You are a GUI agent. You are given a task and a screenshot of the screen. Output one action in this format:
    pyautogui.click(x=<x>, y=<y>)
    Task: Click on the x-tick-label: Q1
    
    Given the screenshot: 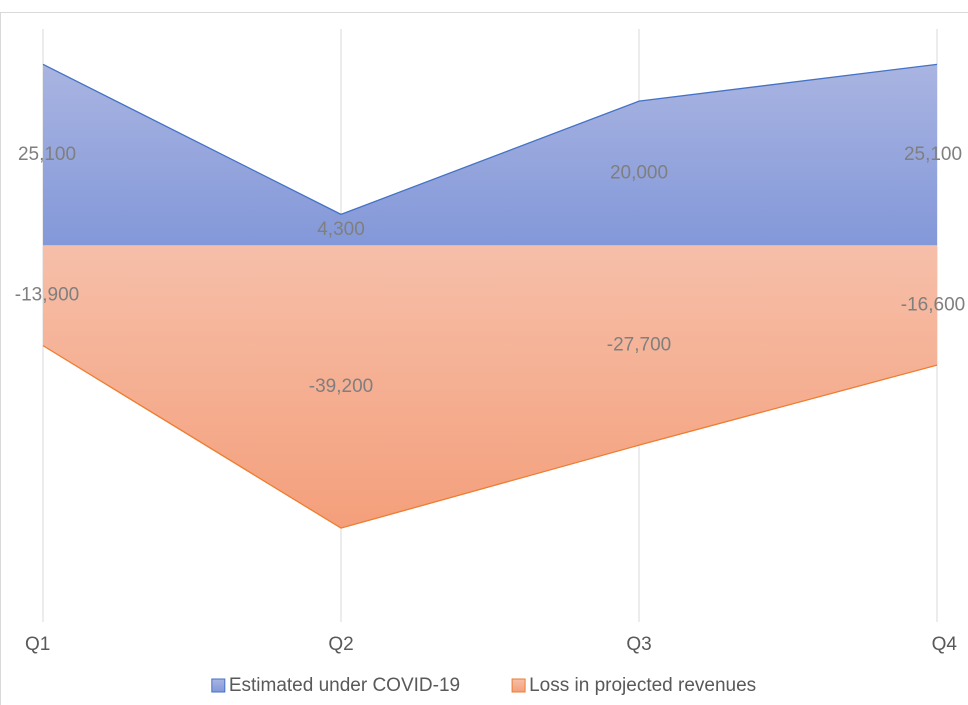 What is the action you would take?
    pyautogui.click(x=37, y=644)
    